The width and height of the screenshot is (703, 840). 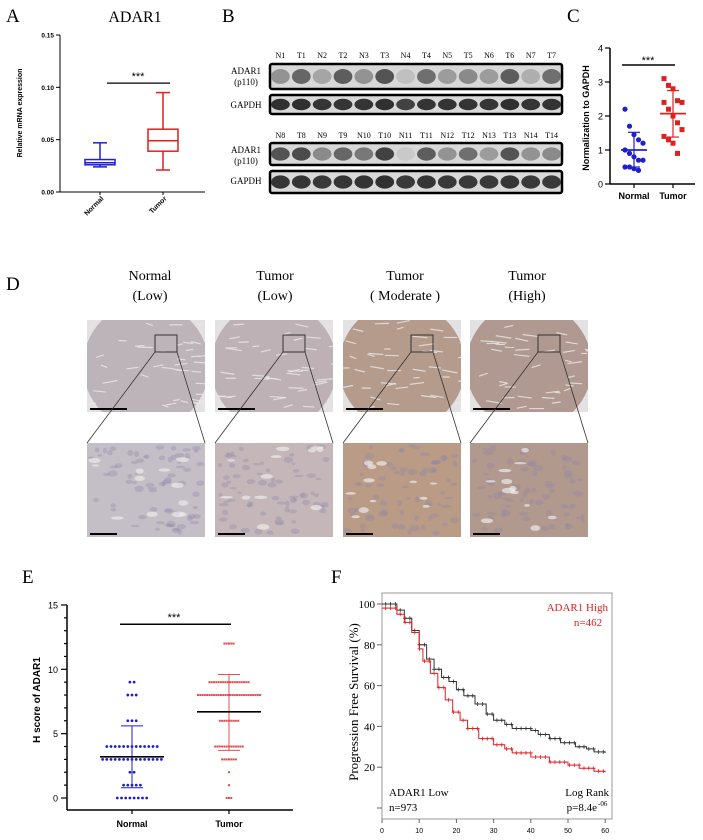 I want to click on ihc-overview-image, so click(x=146, y=366).